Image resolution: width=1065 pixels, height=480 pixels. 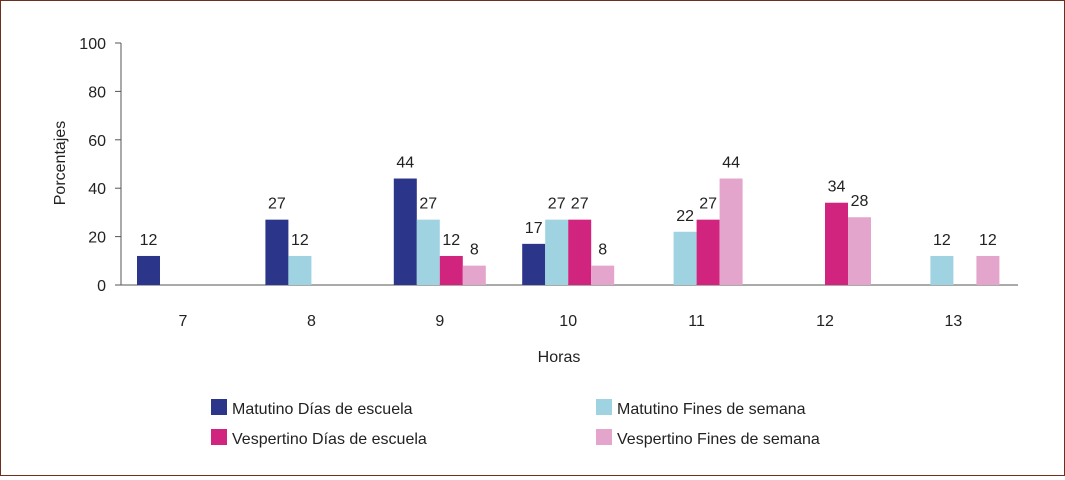 What do you see at coordinates (825, 321) in the screenshot?
I see `x-tick-label: 12` at bounding box center [825, 321].